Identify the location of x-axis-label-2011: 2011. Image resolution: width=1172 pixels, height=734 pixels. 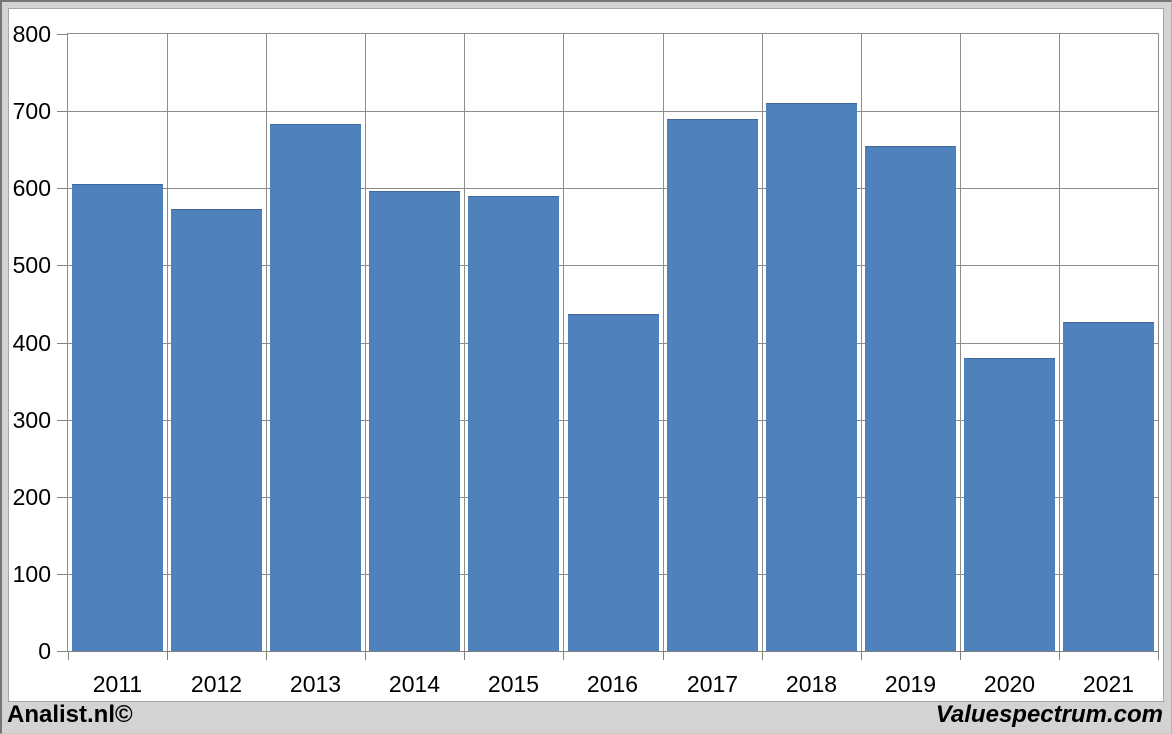
(117, 684).